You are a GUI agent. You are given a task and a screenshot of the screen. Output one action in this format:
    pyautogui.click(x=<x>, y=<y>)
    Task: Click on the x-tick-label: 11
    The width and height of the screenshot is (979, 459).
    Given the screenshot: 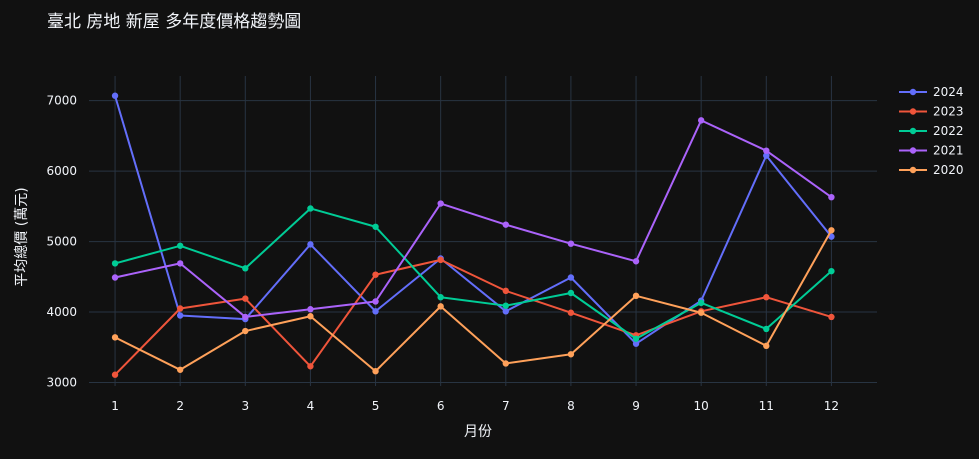 What is the action you would take?
    pyautogui.click(x=766, y=406)
    